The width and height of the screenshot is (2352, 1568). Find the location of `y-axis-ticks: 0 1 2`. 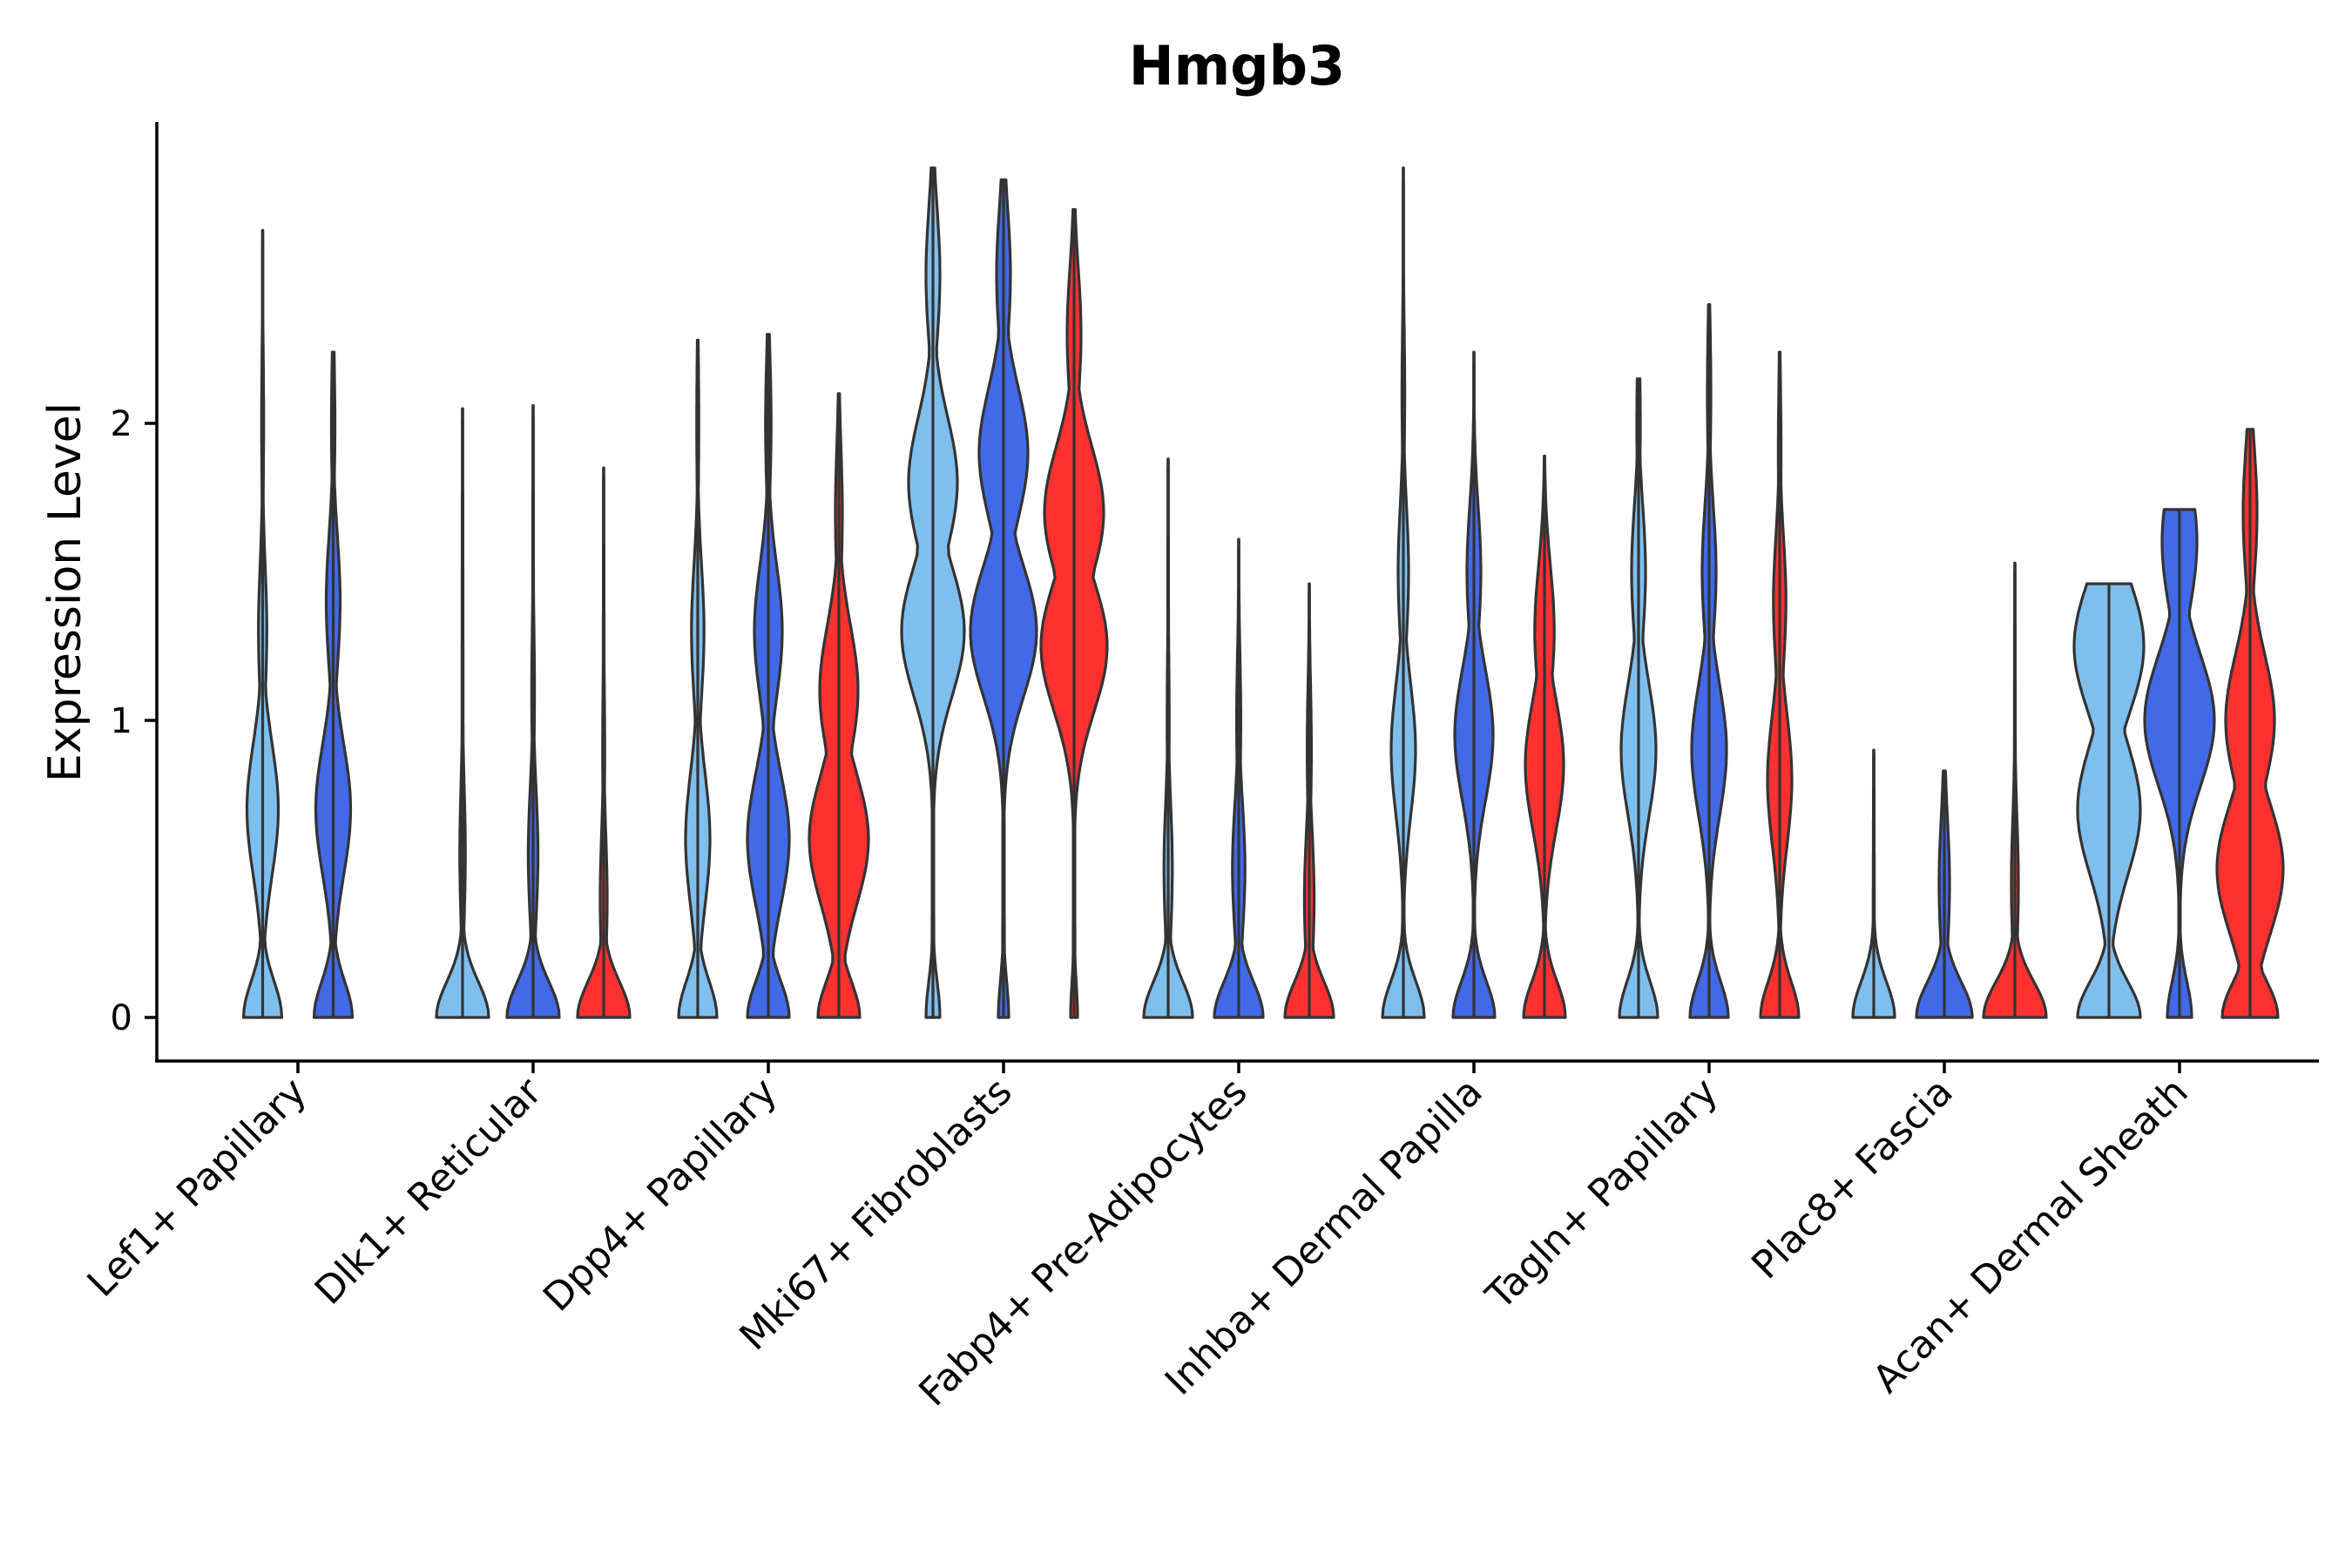

y-axis-ticks: 0 1 2 is located at coordinates (134, 721).